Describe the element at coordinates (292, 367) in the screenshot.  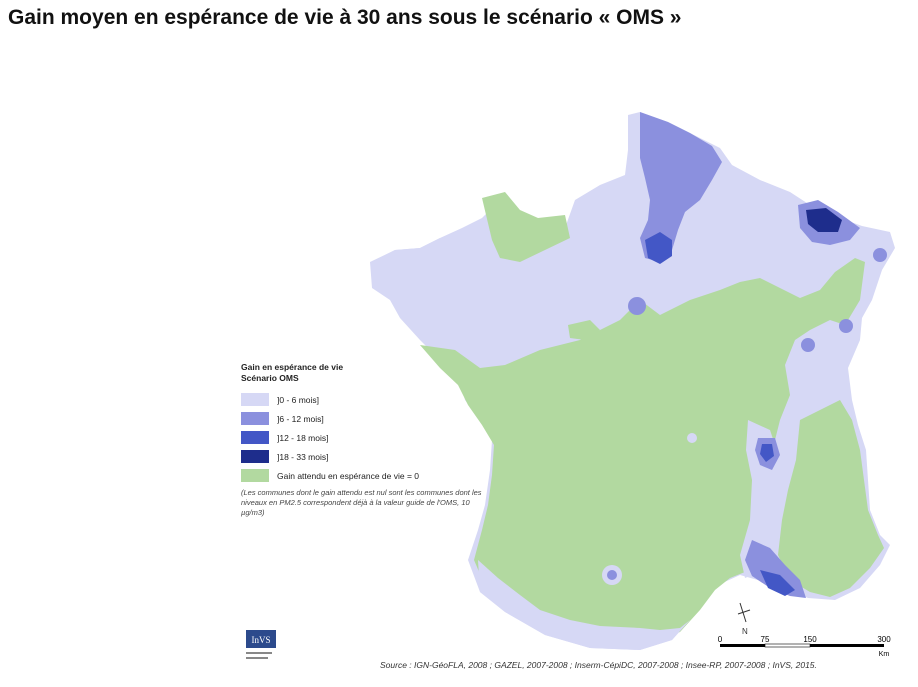
I see `legend-title: Gain en espérance de vie` at that location.